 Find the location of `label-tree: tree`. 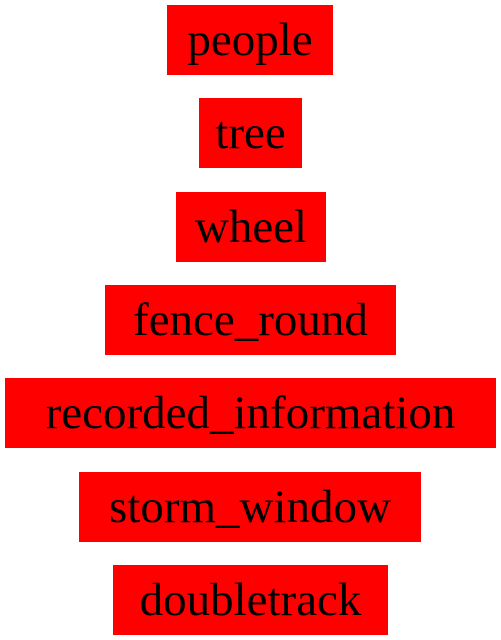

label-tree: tree is located at coordinates (250, 133).